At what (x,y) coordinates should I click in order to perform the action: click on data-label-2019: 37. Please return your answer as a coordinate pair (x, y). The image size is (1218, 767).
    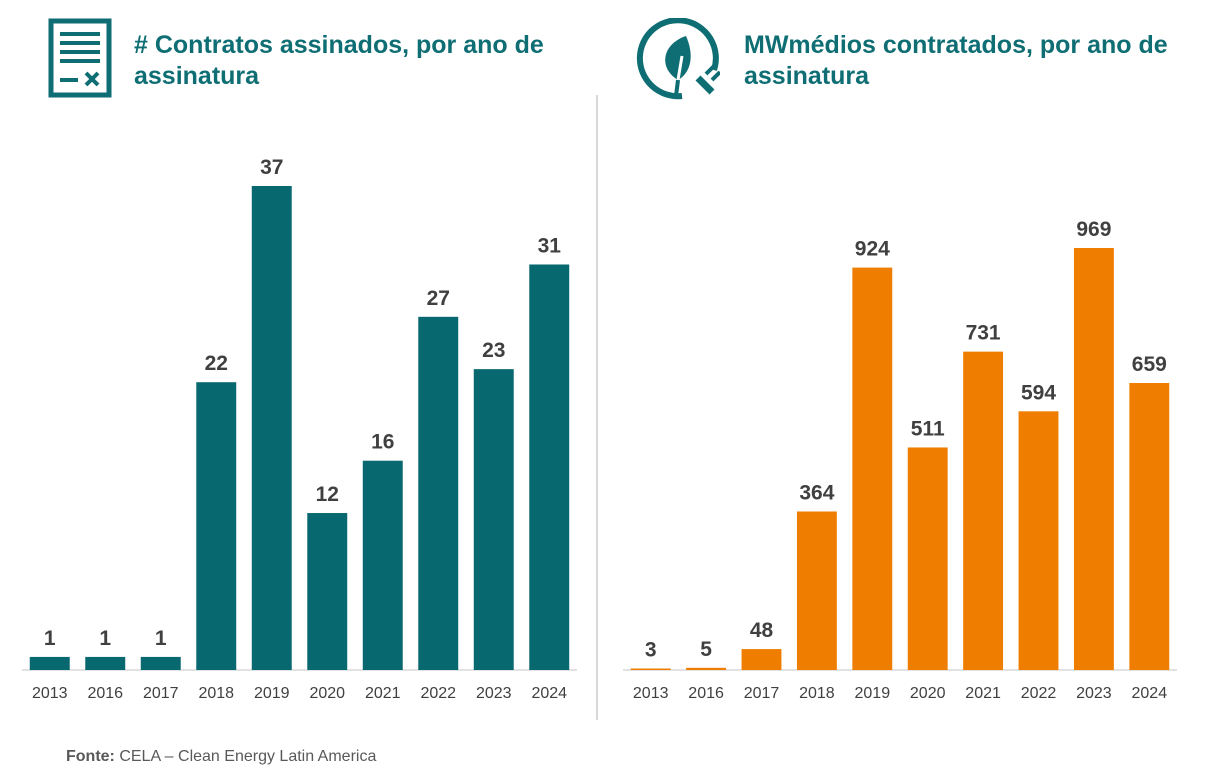
    Looking at the image, I should click on (271, 167).